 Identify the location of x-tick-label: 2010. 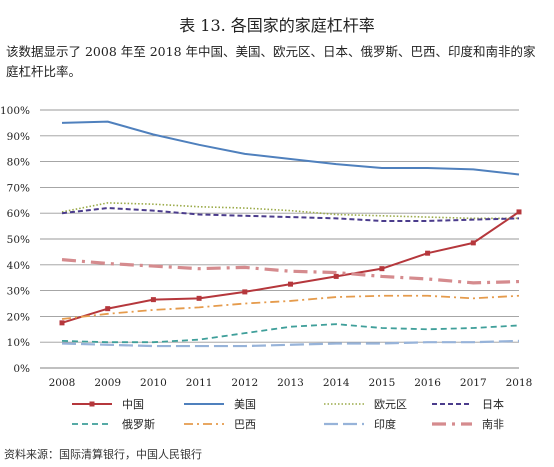
(153, 383).